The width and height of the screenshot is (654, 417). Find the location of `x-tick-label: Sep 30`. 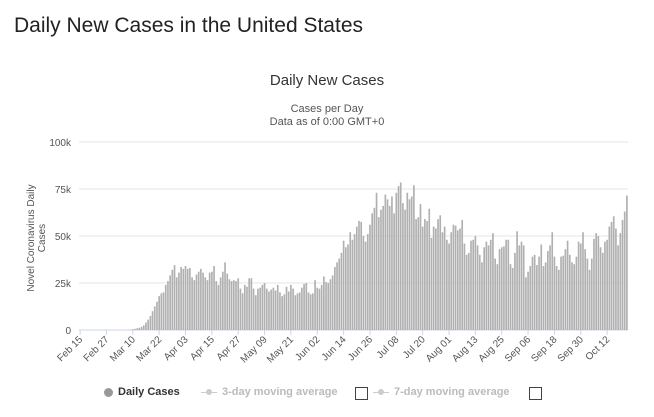

x-tick-label: Sep 30 is located at coordinates (571, 349).